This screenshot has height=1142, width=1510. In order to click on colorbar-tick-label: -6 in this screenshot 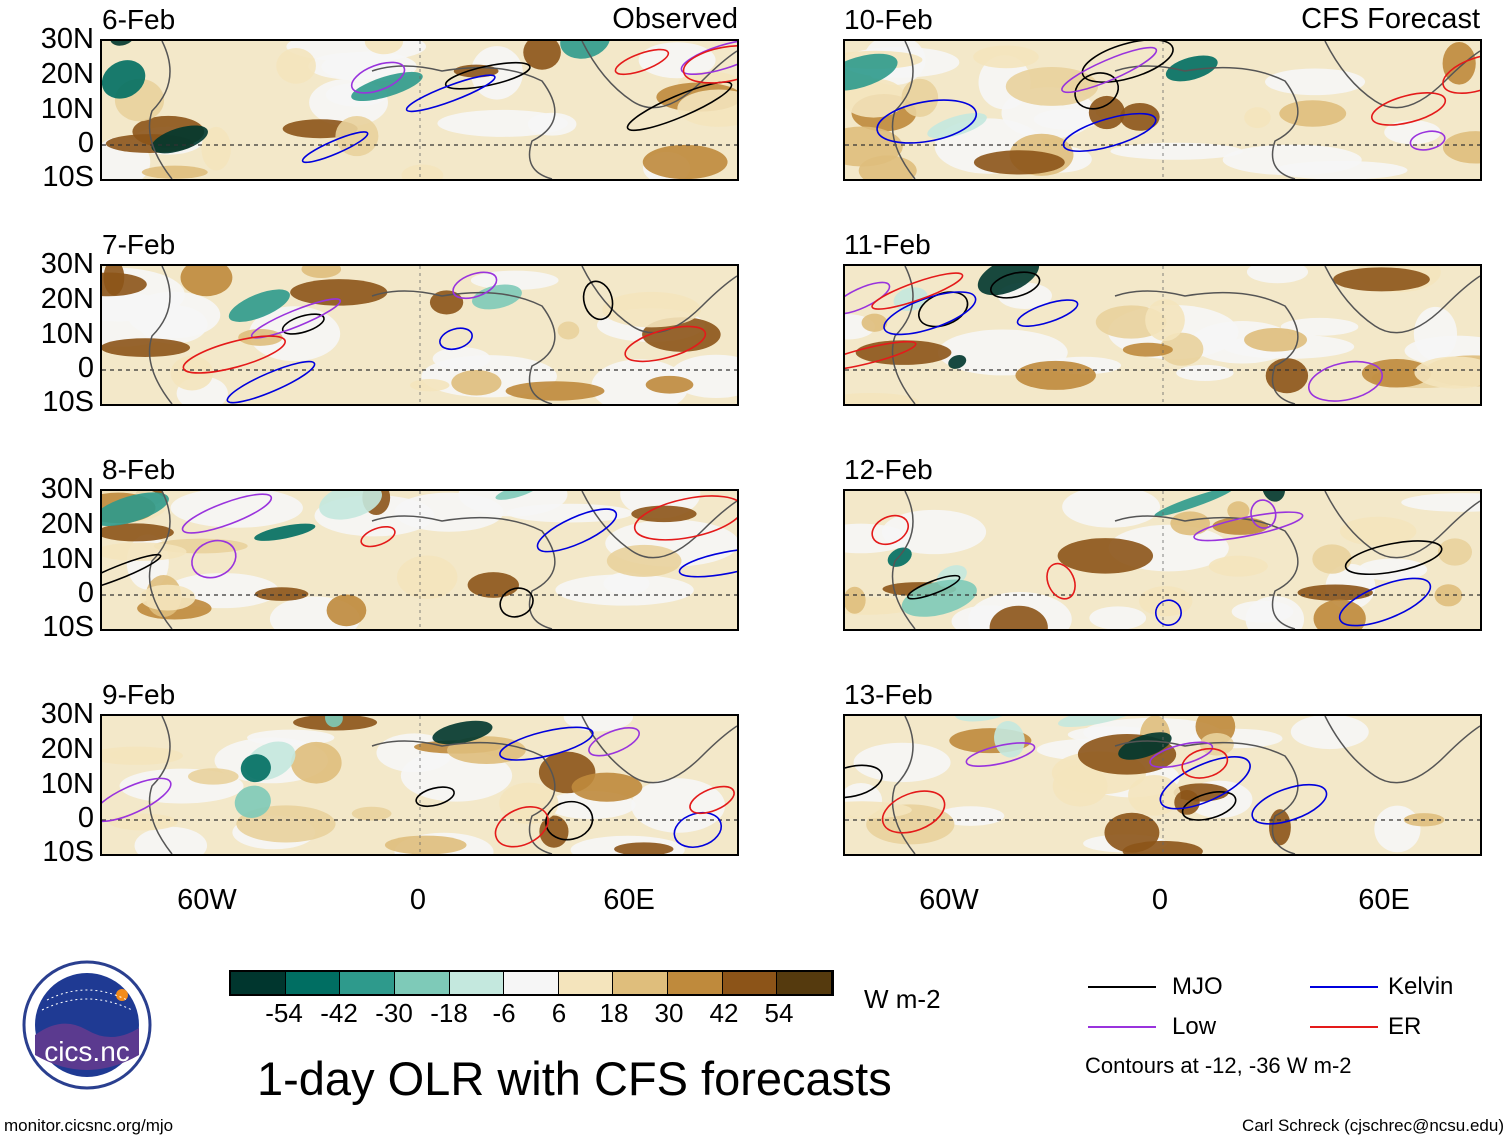, I will do `click(504, 1013)`.